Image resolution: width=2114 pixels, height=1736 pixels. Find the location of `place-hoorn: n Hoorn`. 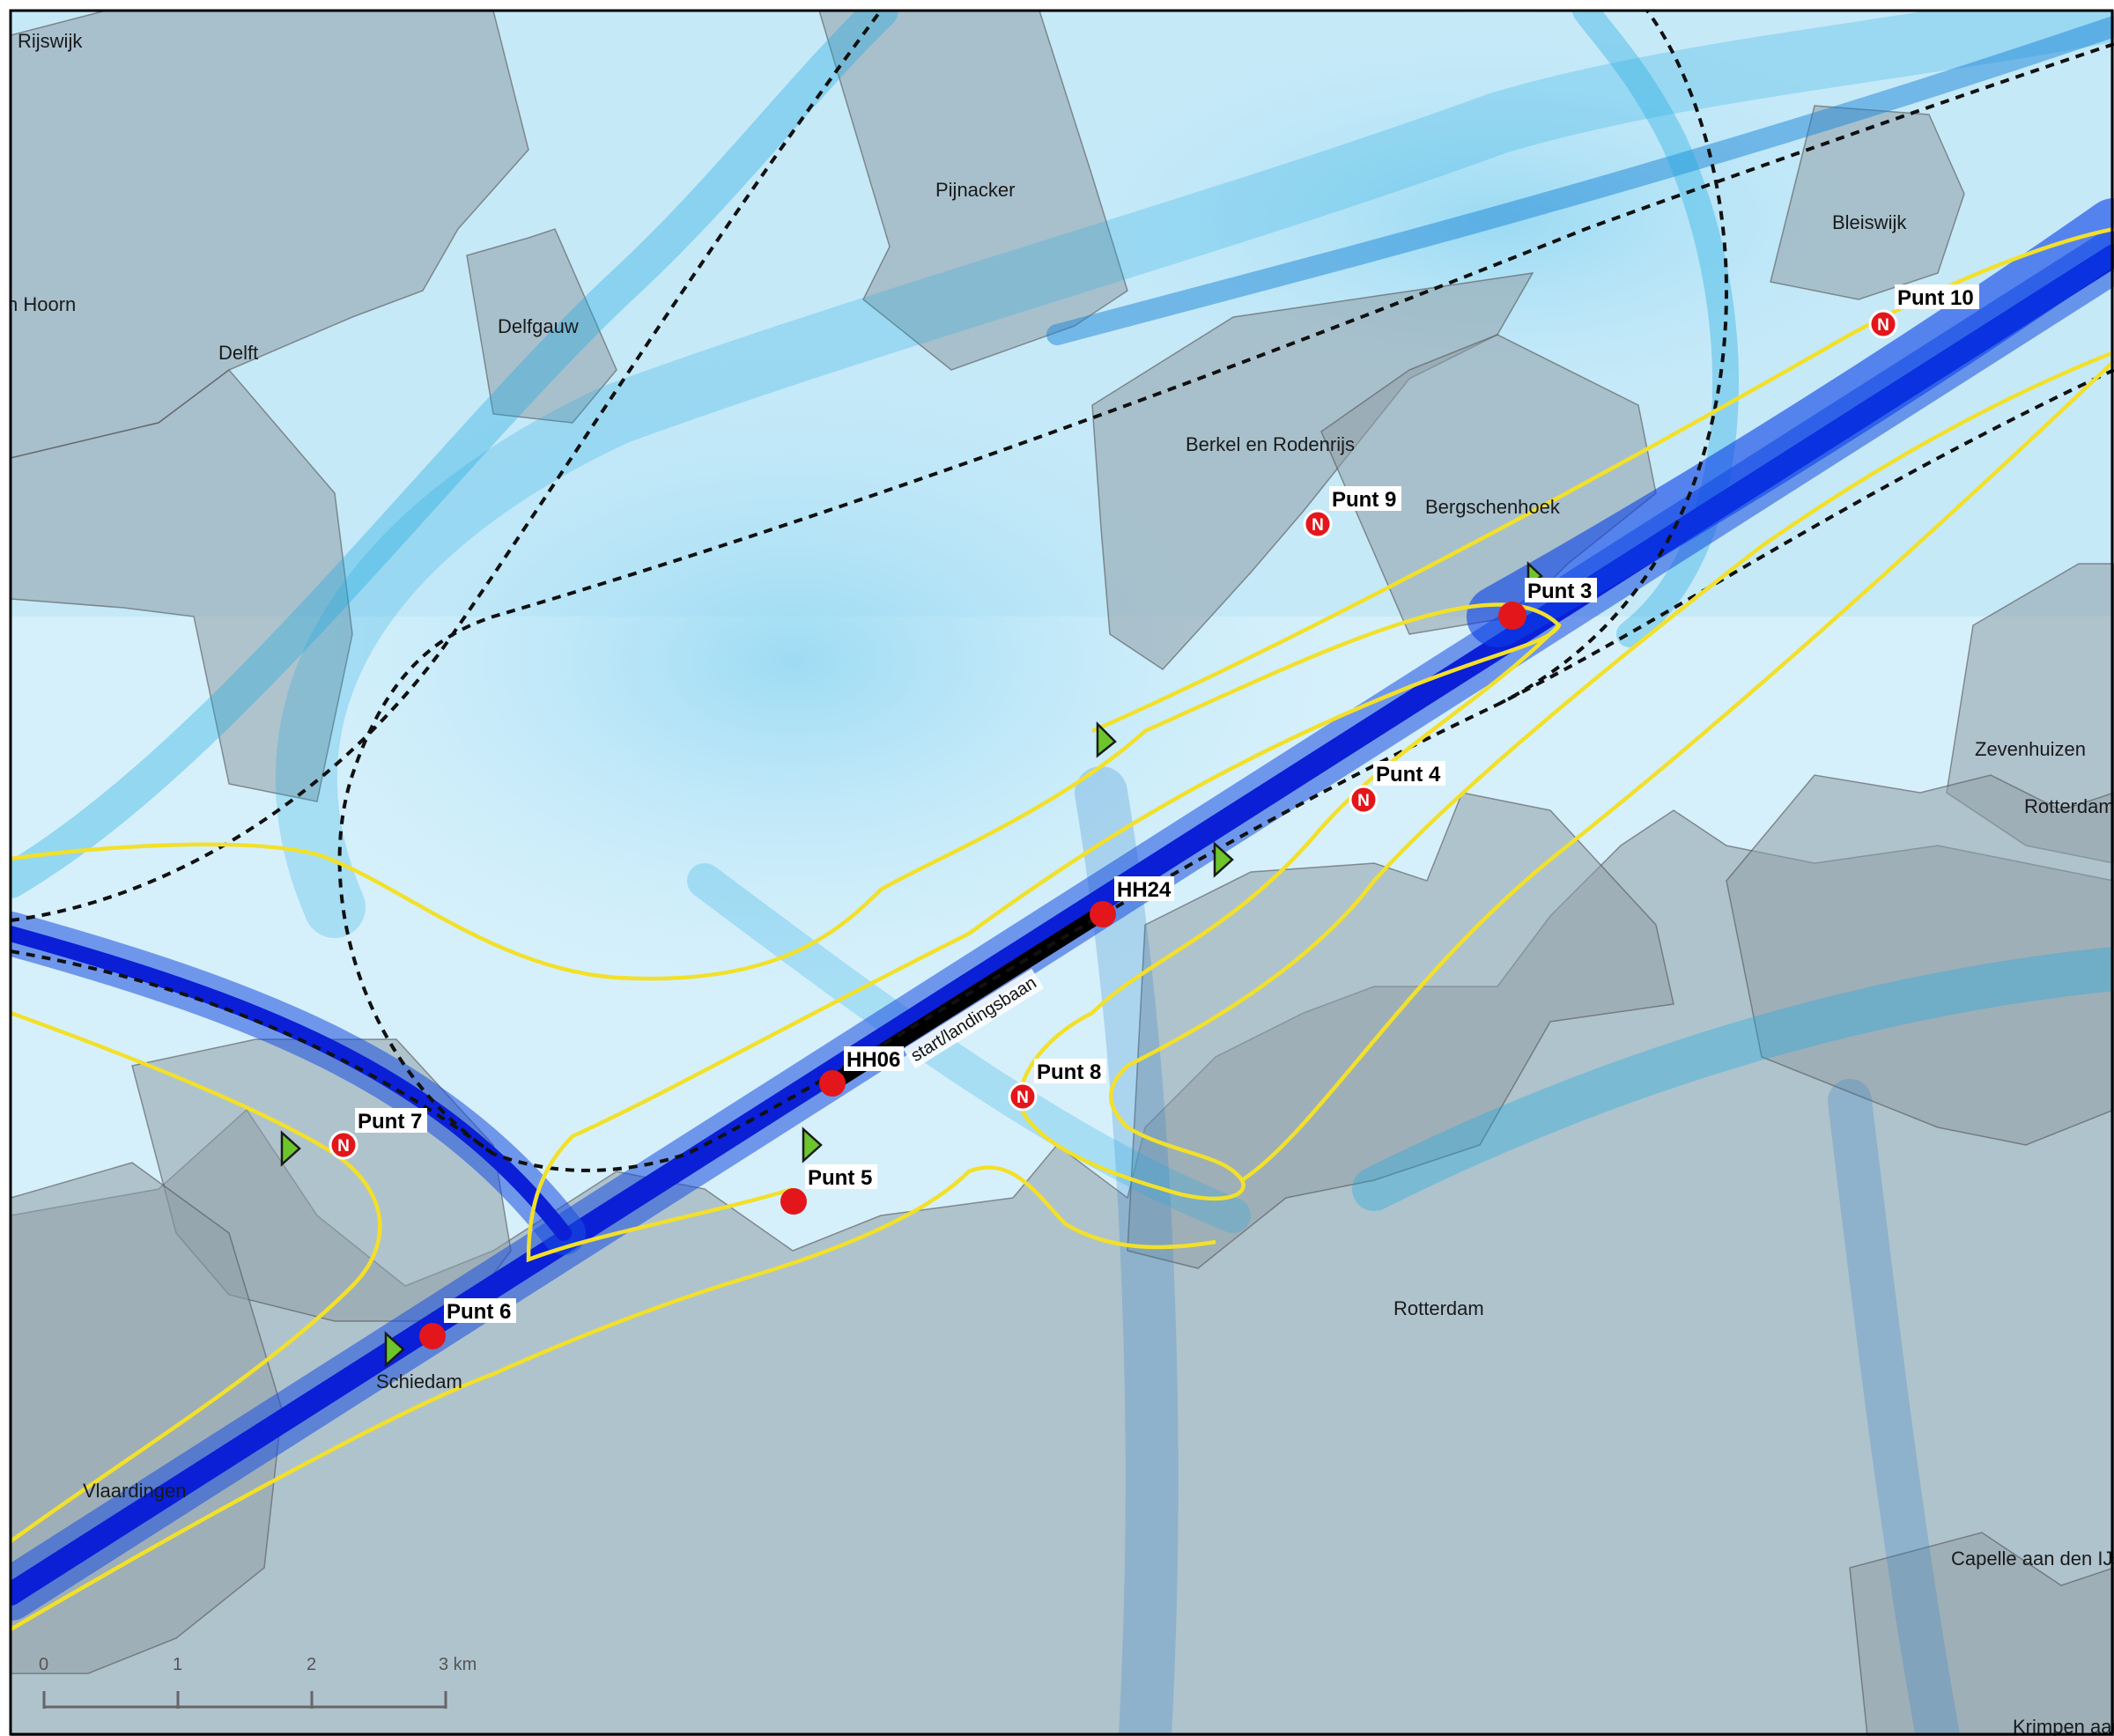

place-hoorn: n Hoorn is located at coordinates (41, 304).